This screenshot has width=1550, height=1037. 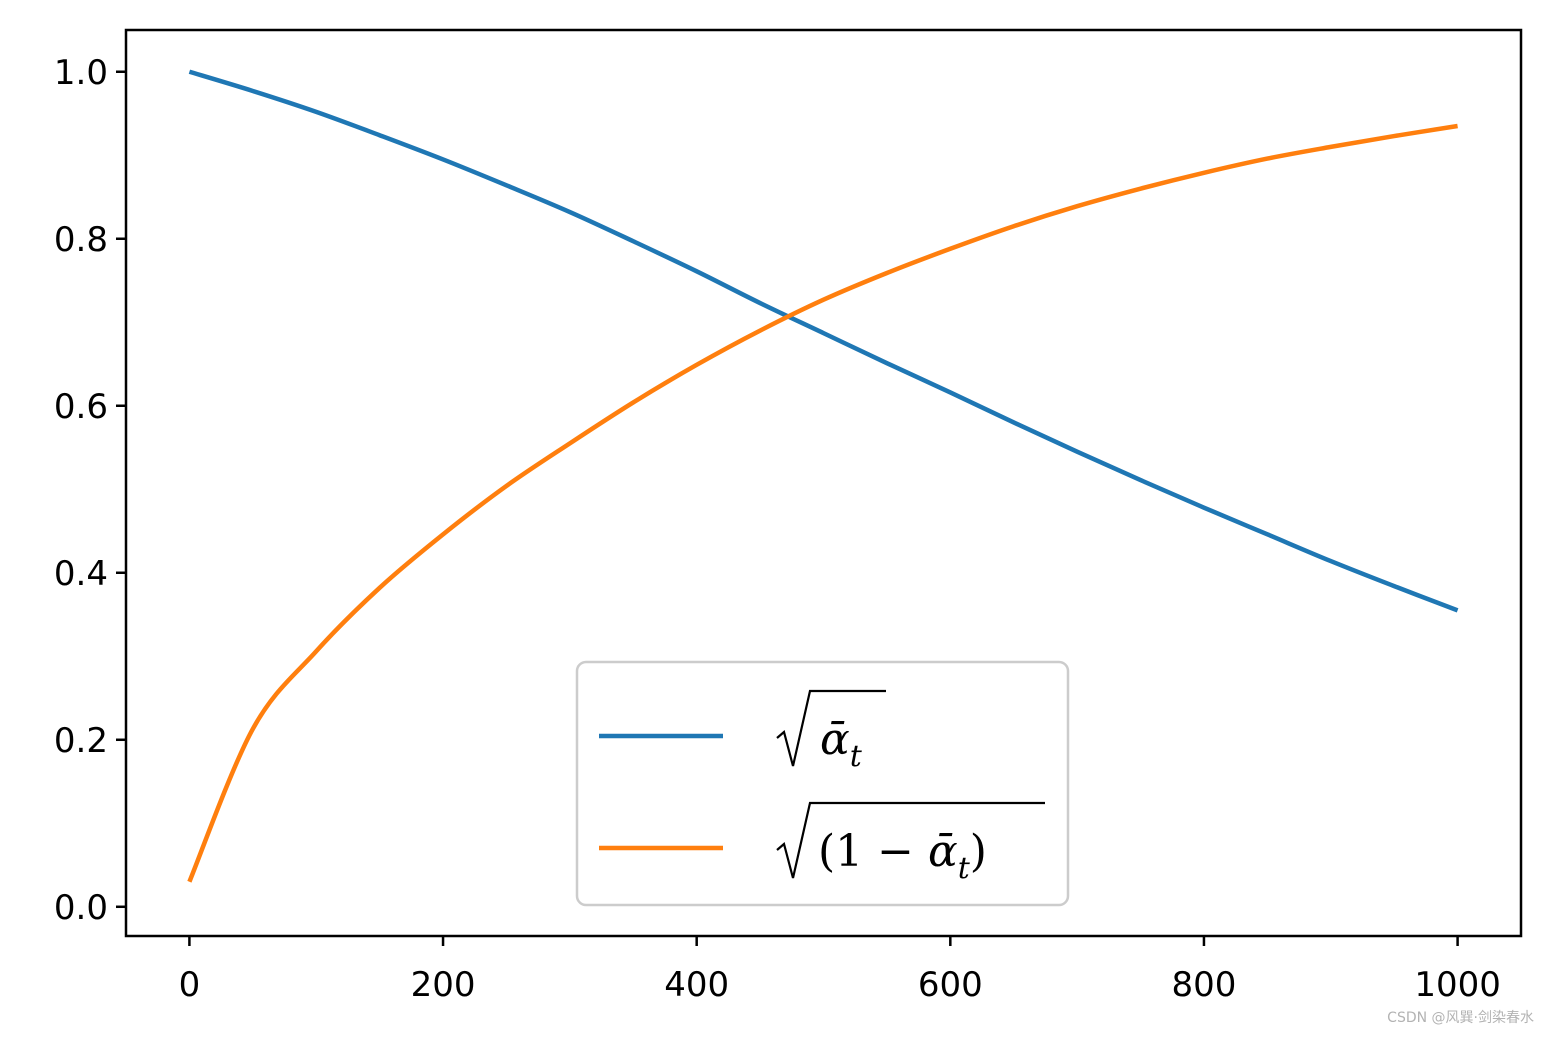 I want to click on y-axis: 0.0 0.2 0.4 0.6 0.8 1.0, so click(x=90, y=490).